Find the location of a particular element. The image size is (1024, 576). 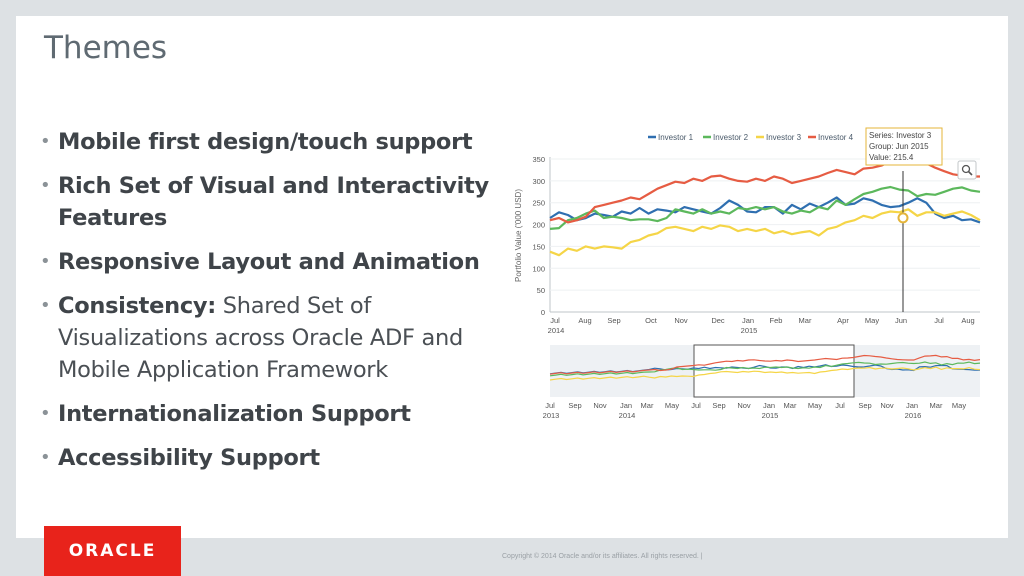

tooltip-group: Group: Jun 2015 is located at coordinates (899, 146).